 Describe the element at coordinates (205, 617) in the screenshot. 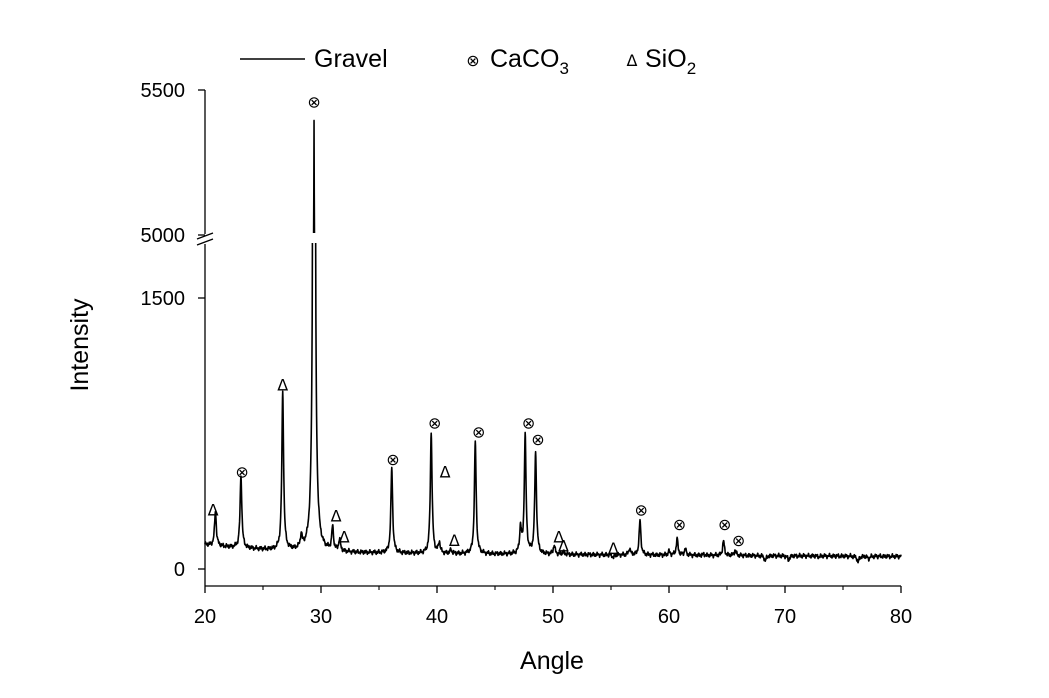

I see `x-tick-label: 20` at that location.